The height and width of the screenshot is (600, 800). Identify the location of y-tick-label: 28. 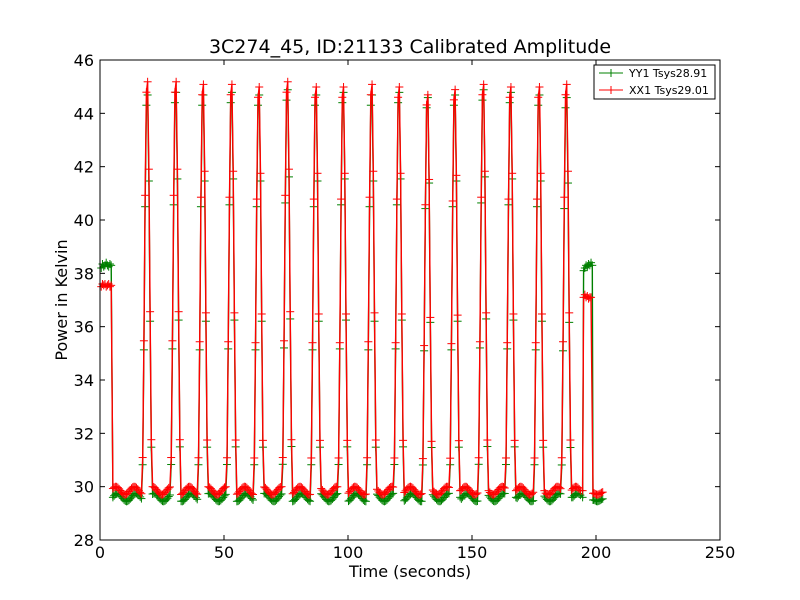
(84, 540).